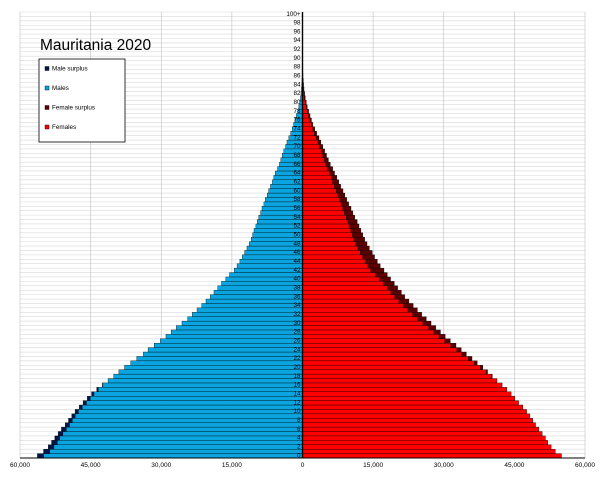 The height and width of the screenshot is (482, 600). What do you see at coordinates (297, 332) in the screenshot?
I see `age-tick-label: 28` at bounding box center [297, 332].